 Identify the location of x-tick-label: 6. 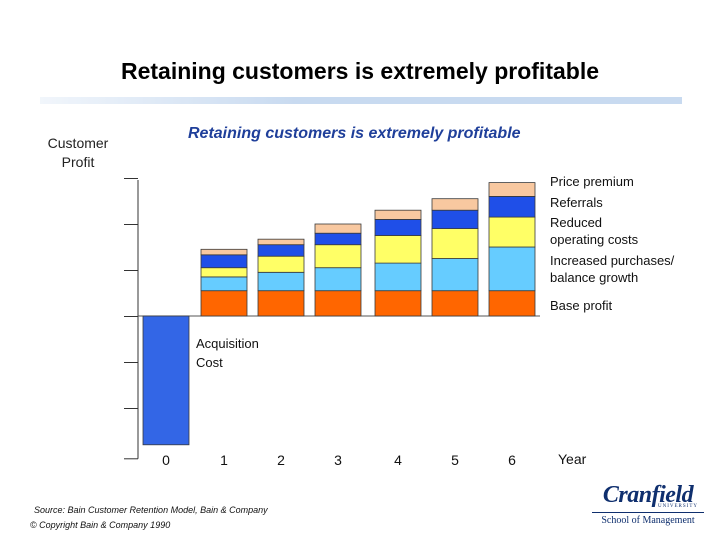
(512, 460).